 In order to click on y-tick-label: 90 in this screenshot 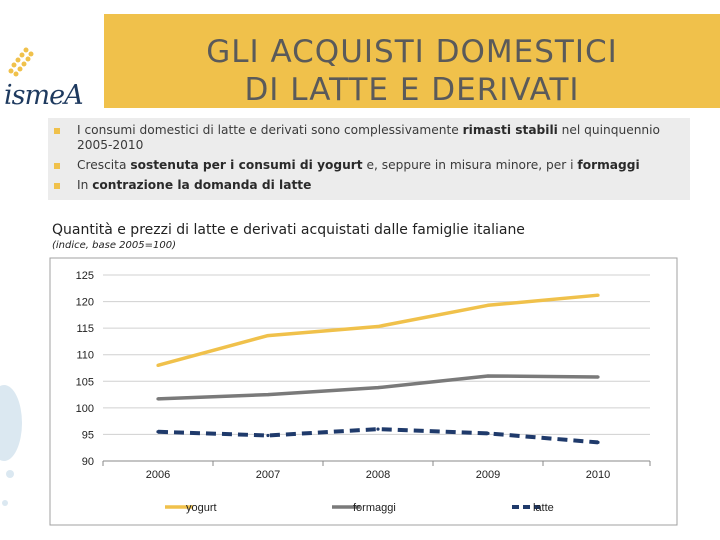, I will do `click(88, 462)`.